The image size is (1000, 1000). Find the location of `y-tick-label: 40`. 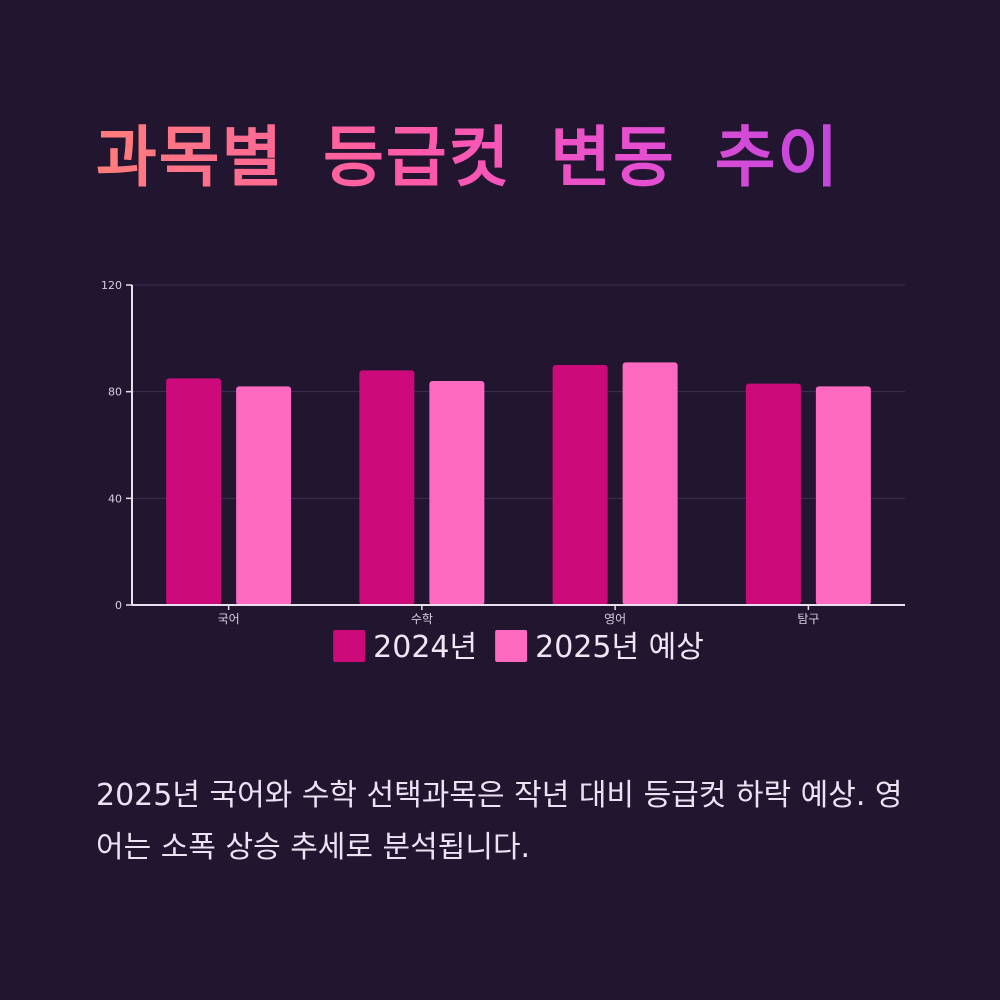

y-tick-label: 40 is located at coordinates (115, 498).